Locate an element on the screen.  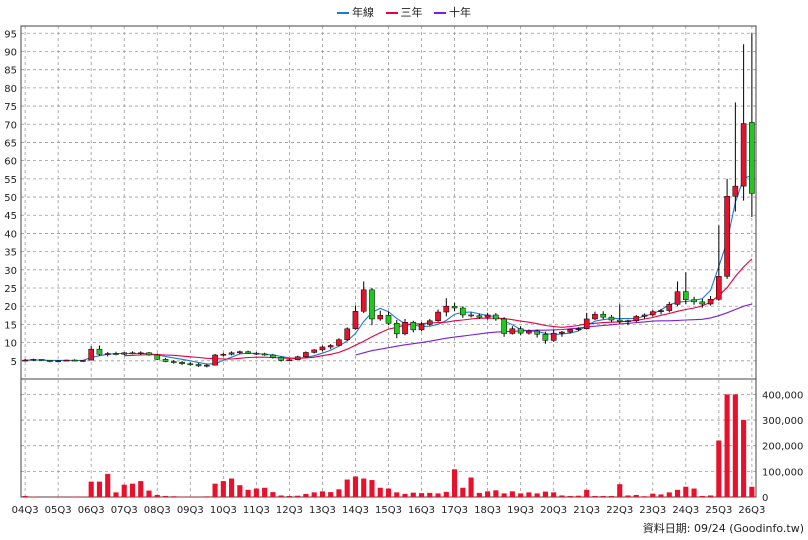
x-tick-label: 04Q3 is located at coordinates (25, 510).